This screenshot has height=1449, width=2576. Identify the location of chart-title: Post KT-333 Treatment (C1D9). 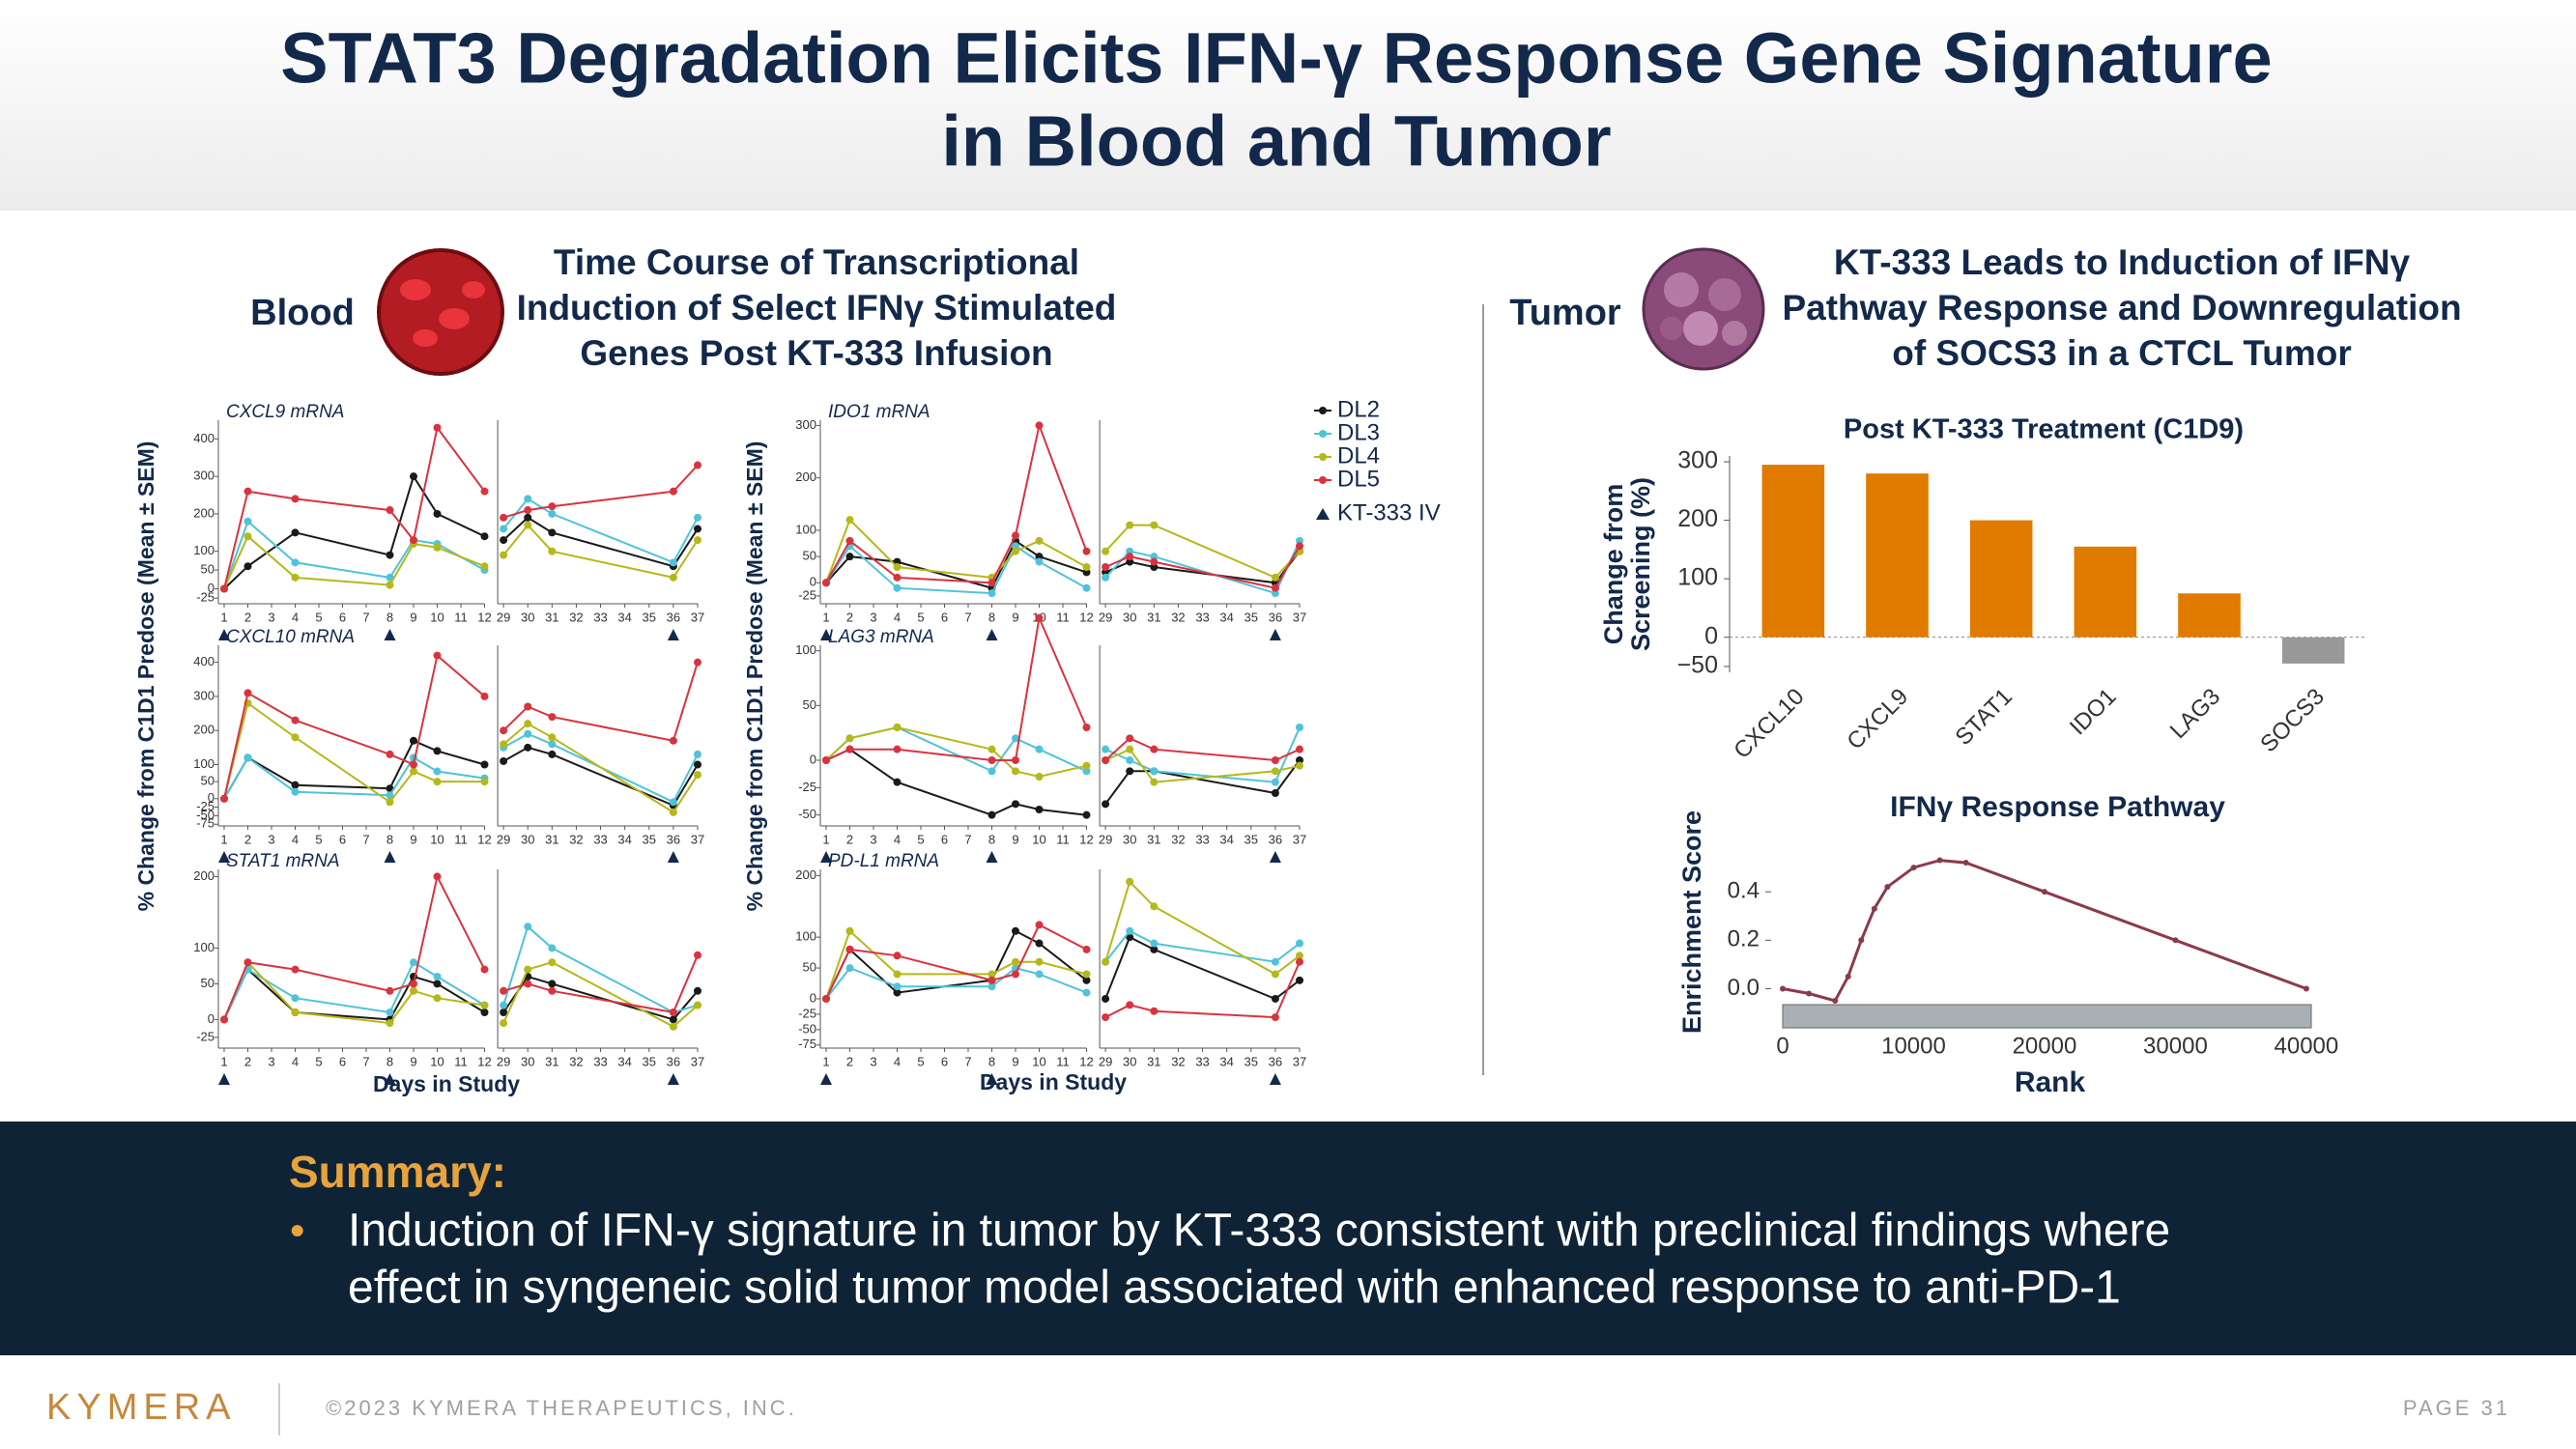
(2044, 429).